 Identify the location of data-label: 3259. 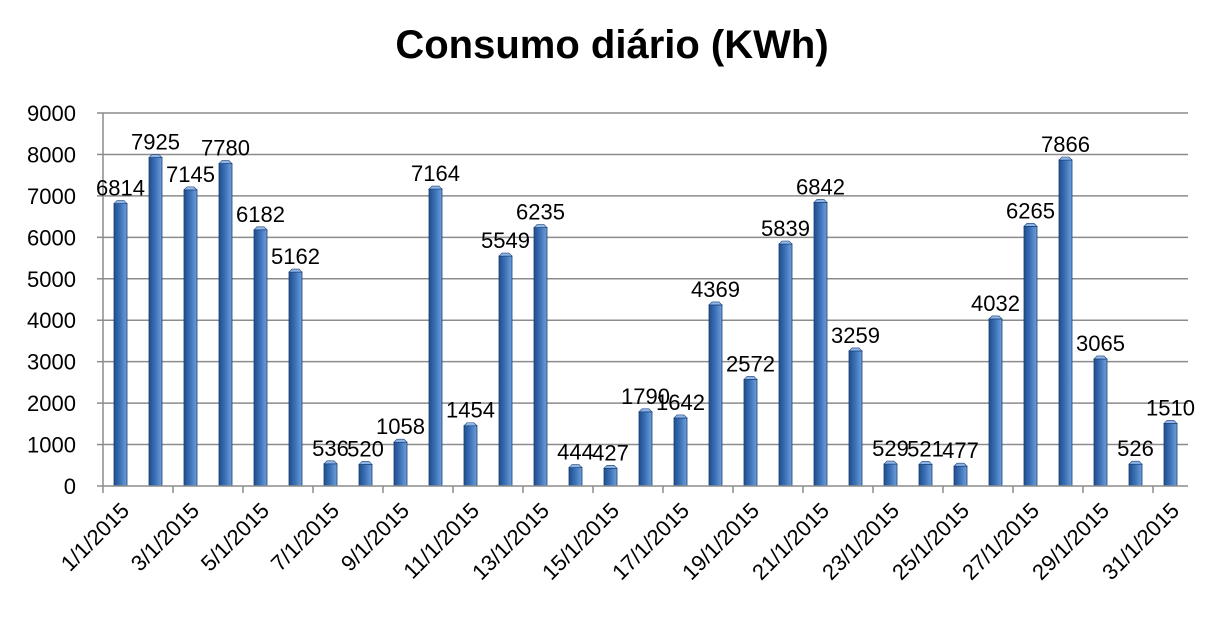
(855, 335).